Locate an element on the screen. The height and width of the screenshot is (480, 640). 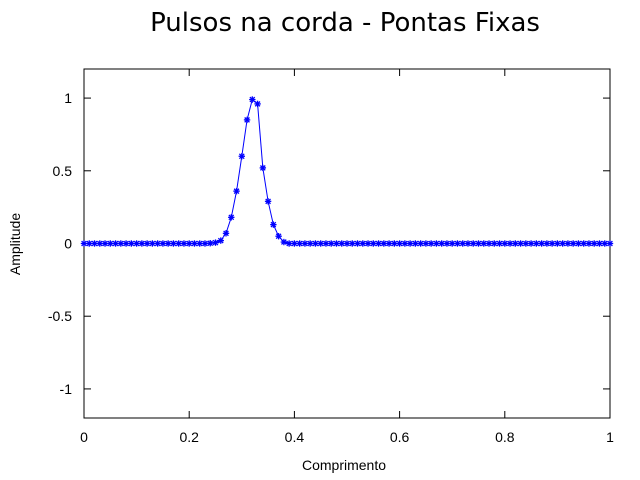
x-tick-label: 0.2 is located at coordinates (189, 437).